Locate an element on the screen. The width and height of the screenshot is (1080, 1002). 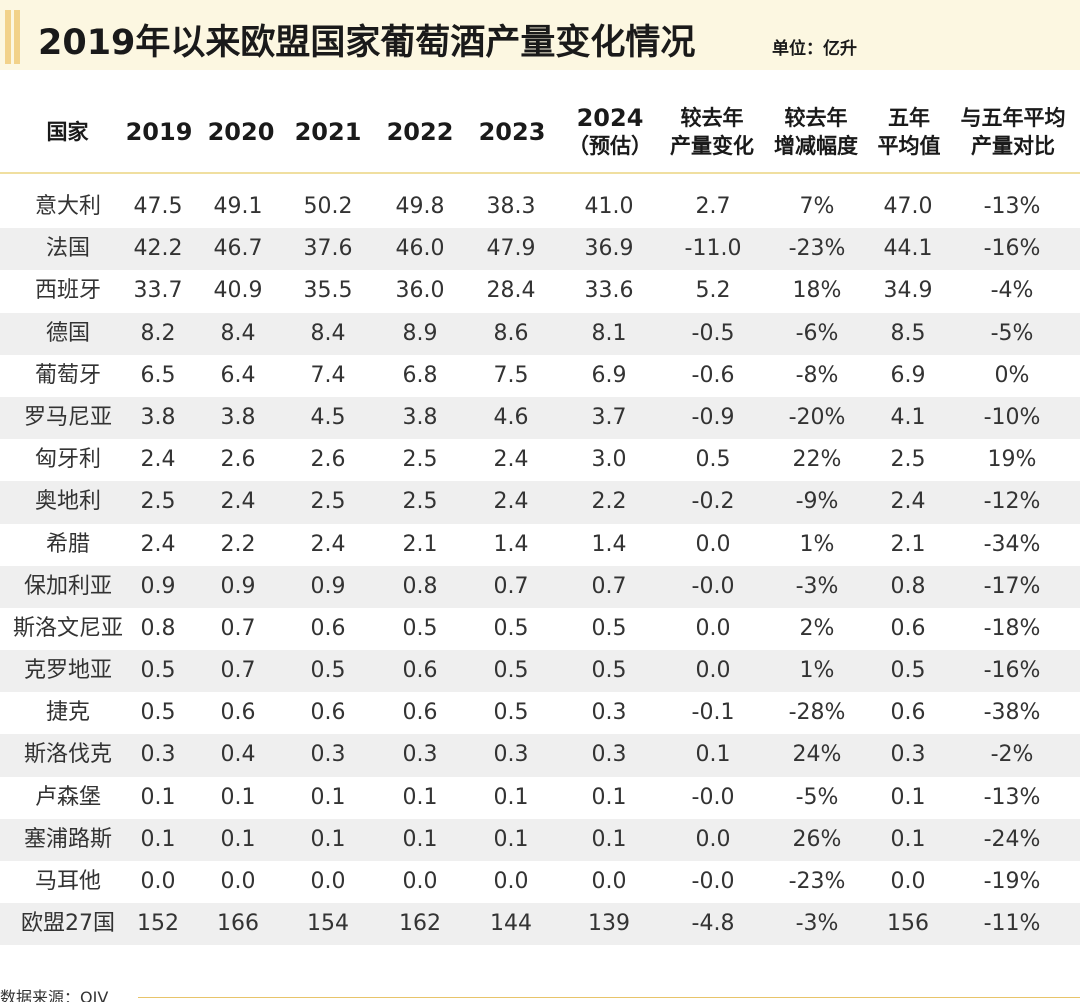
cell-five-year-avg: 0.8 is located at coordinates (908, 586).